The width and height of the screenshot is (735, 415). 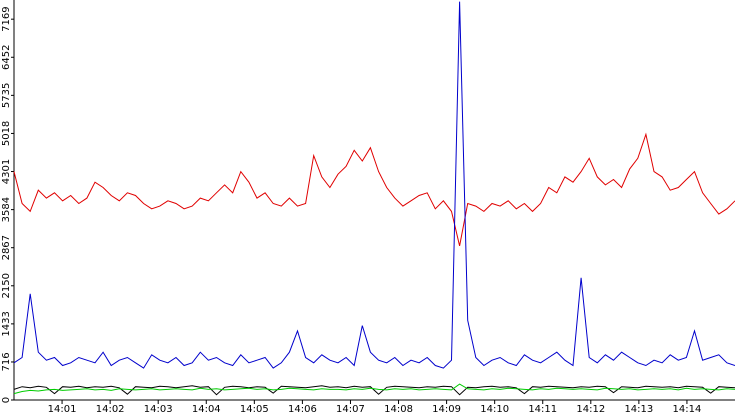 I want to click on y-tick-label: 1433, so click(x=6, y=323).